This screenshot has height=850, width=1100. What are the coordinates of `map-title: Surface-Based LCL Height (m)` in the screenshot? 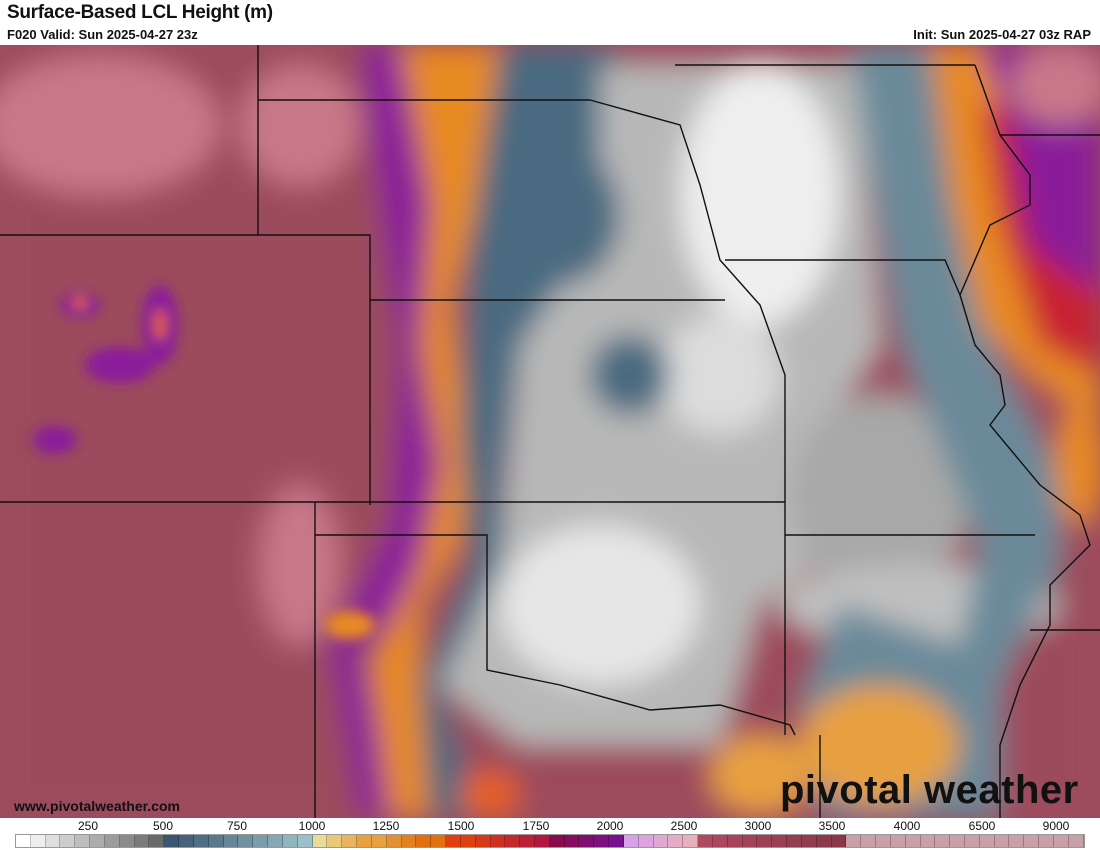 It's located at (140, 12).